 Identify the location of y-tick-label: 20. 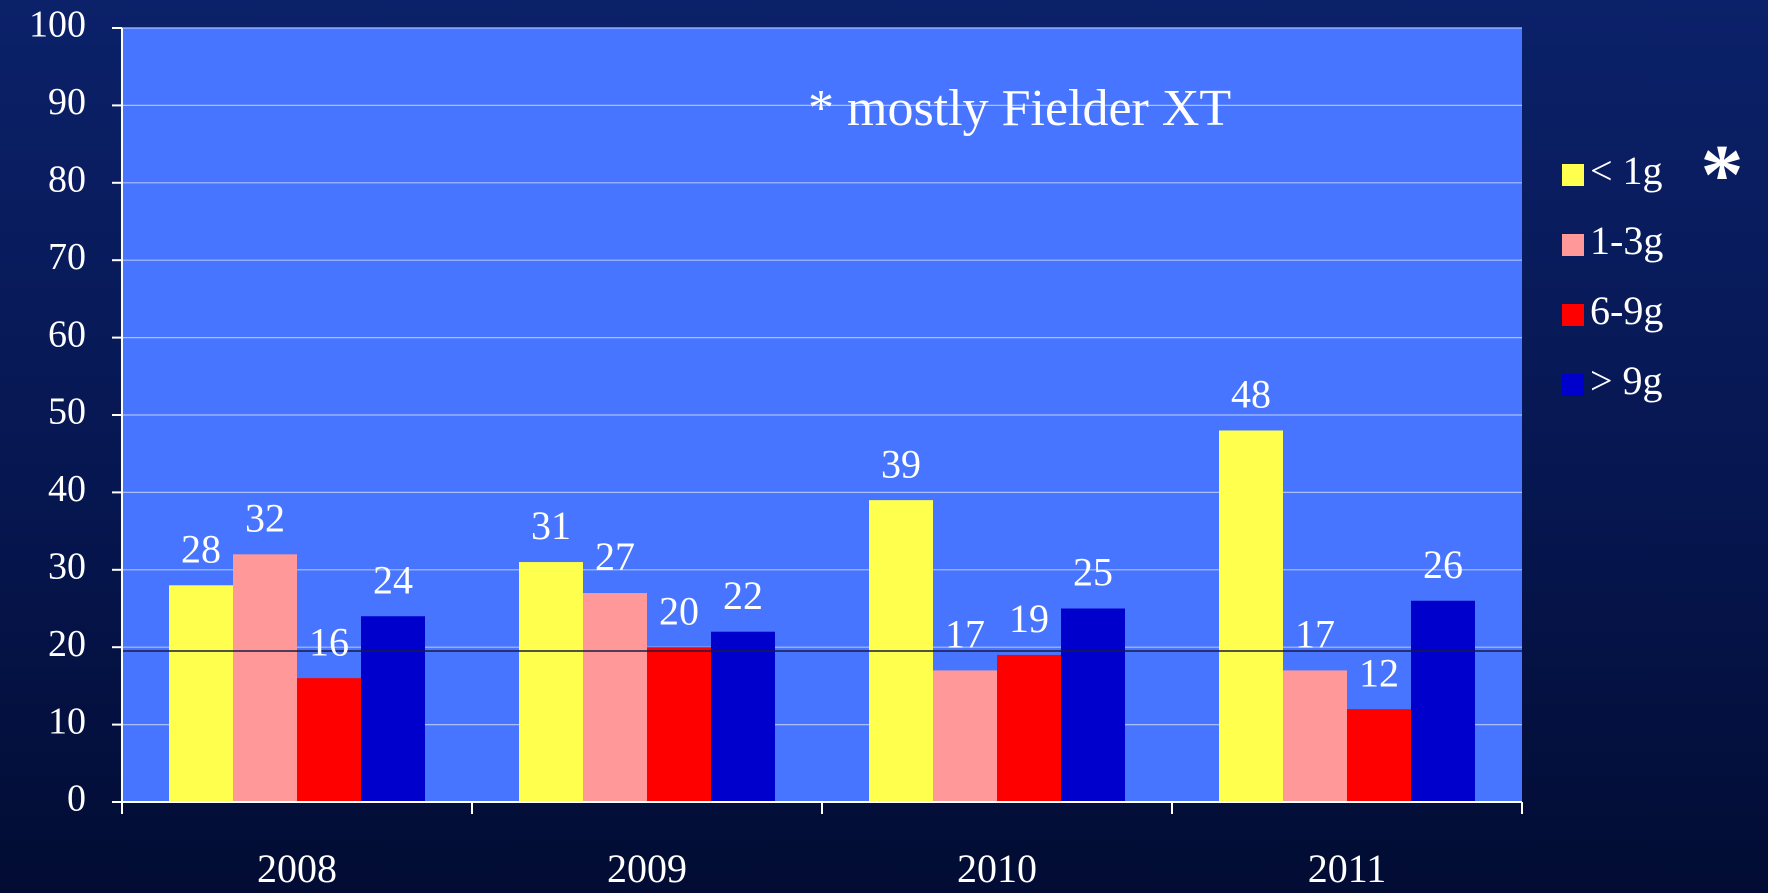
(67, 644).